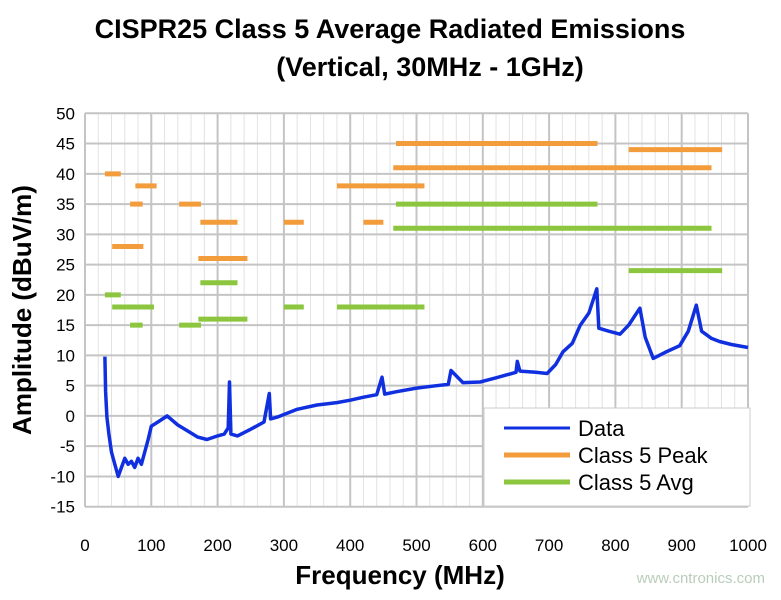  I want to click on x-tick-label: 400, so click(350, 545).